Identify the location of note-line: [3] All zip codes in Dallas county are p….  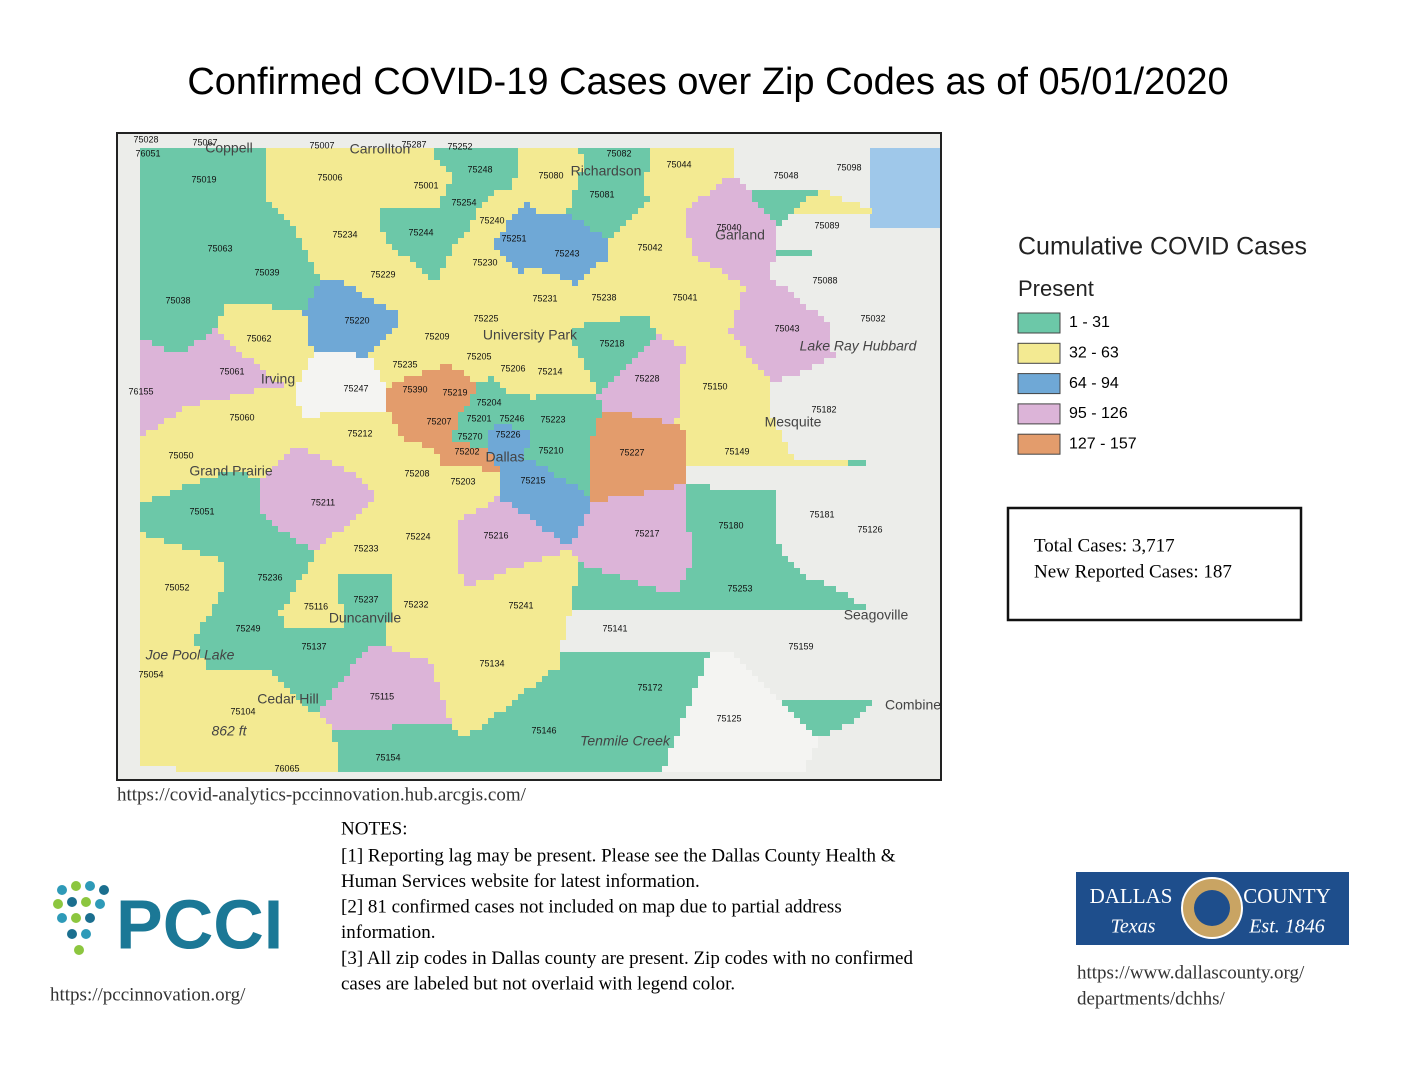
(627, 958).